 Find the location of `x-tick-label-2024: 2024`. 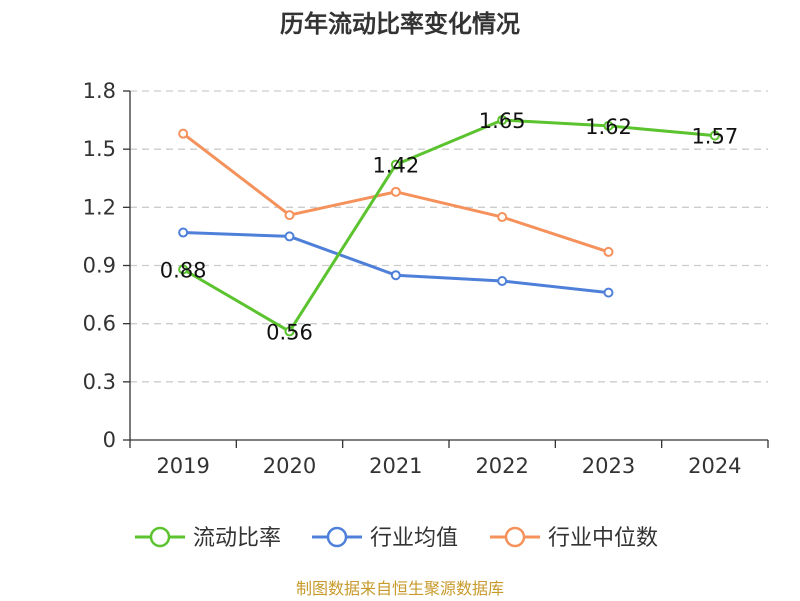

x-tick-label-2024: 2024 is located at coordinates (714, 466).